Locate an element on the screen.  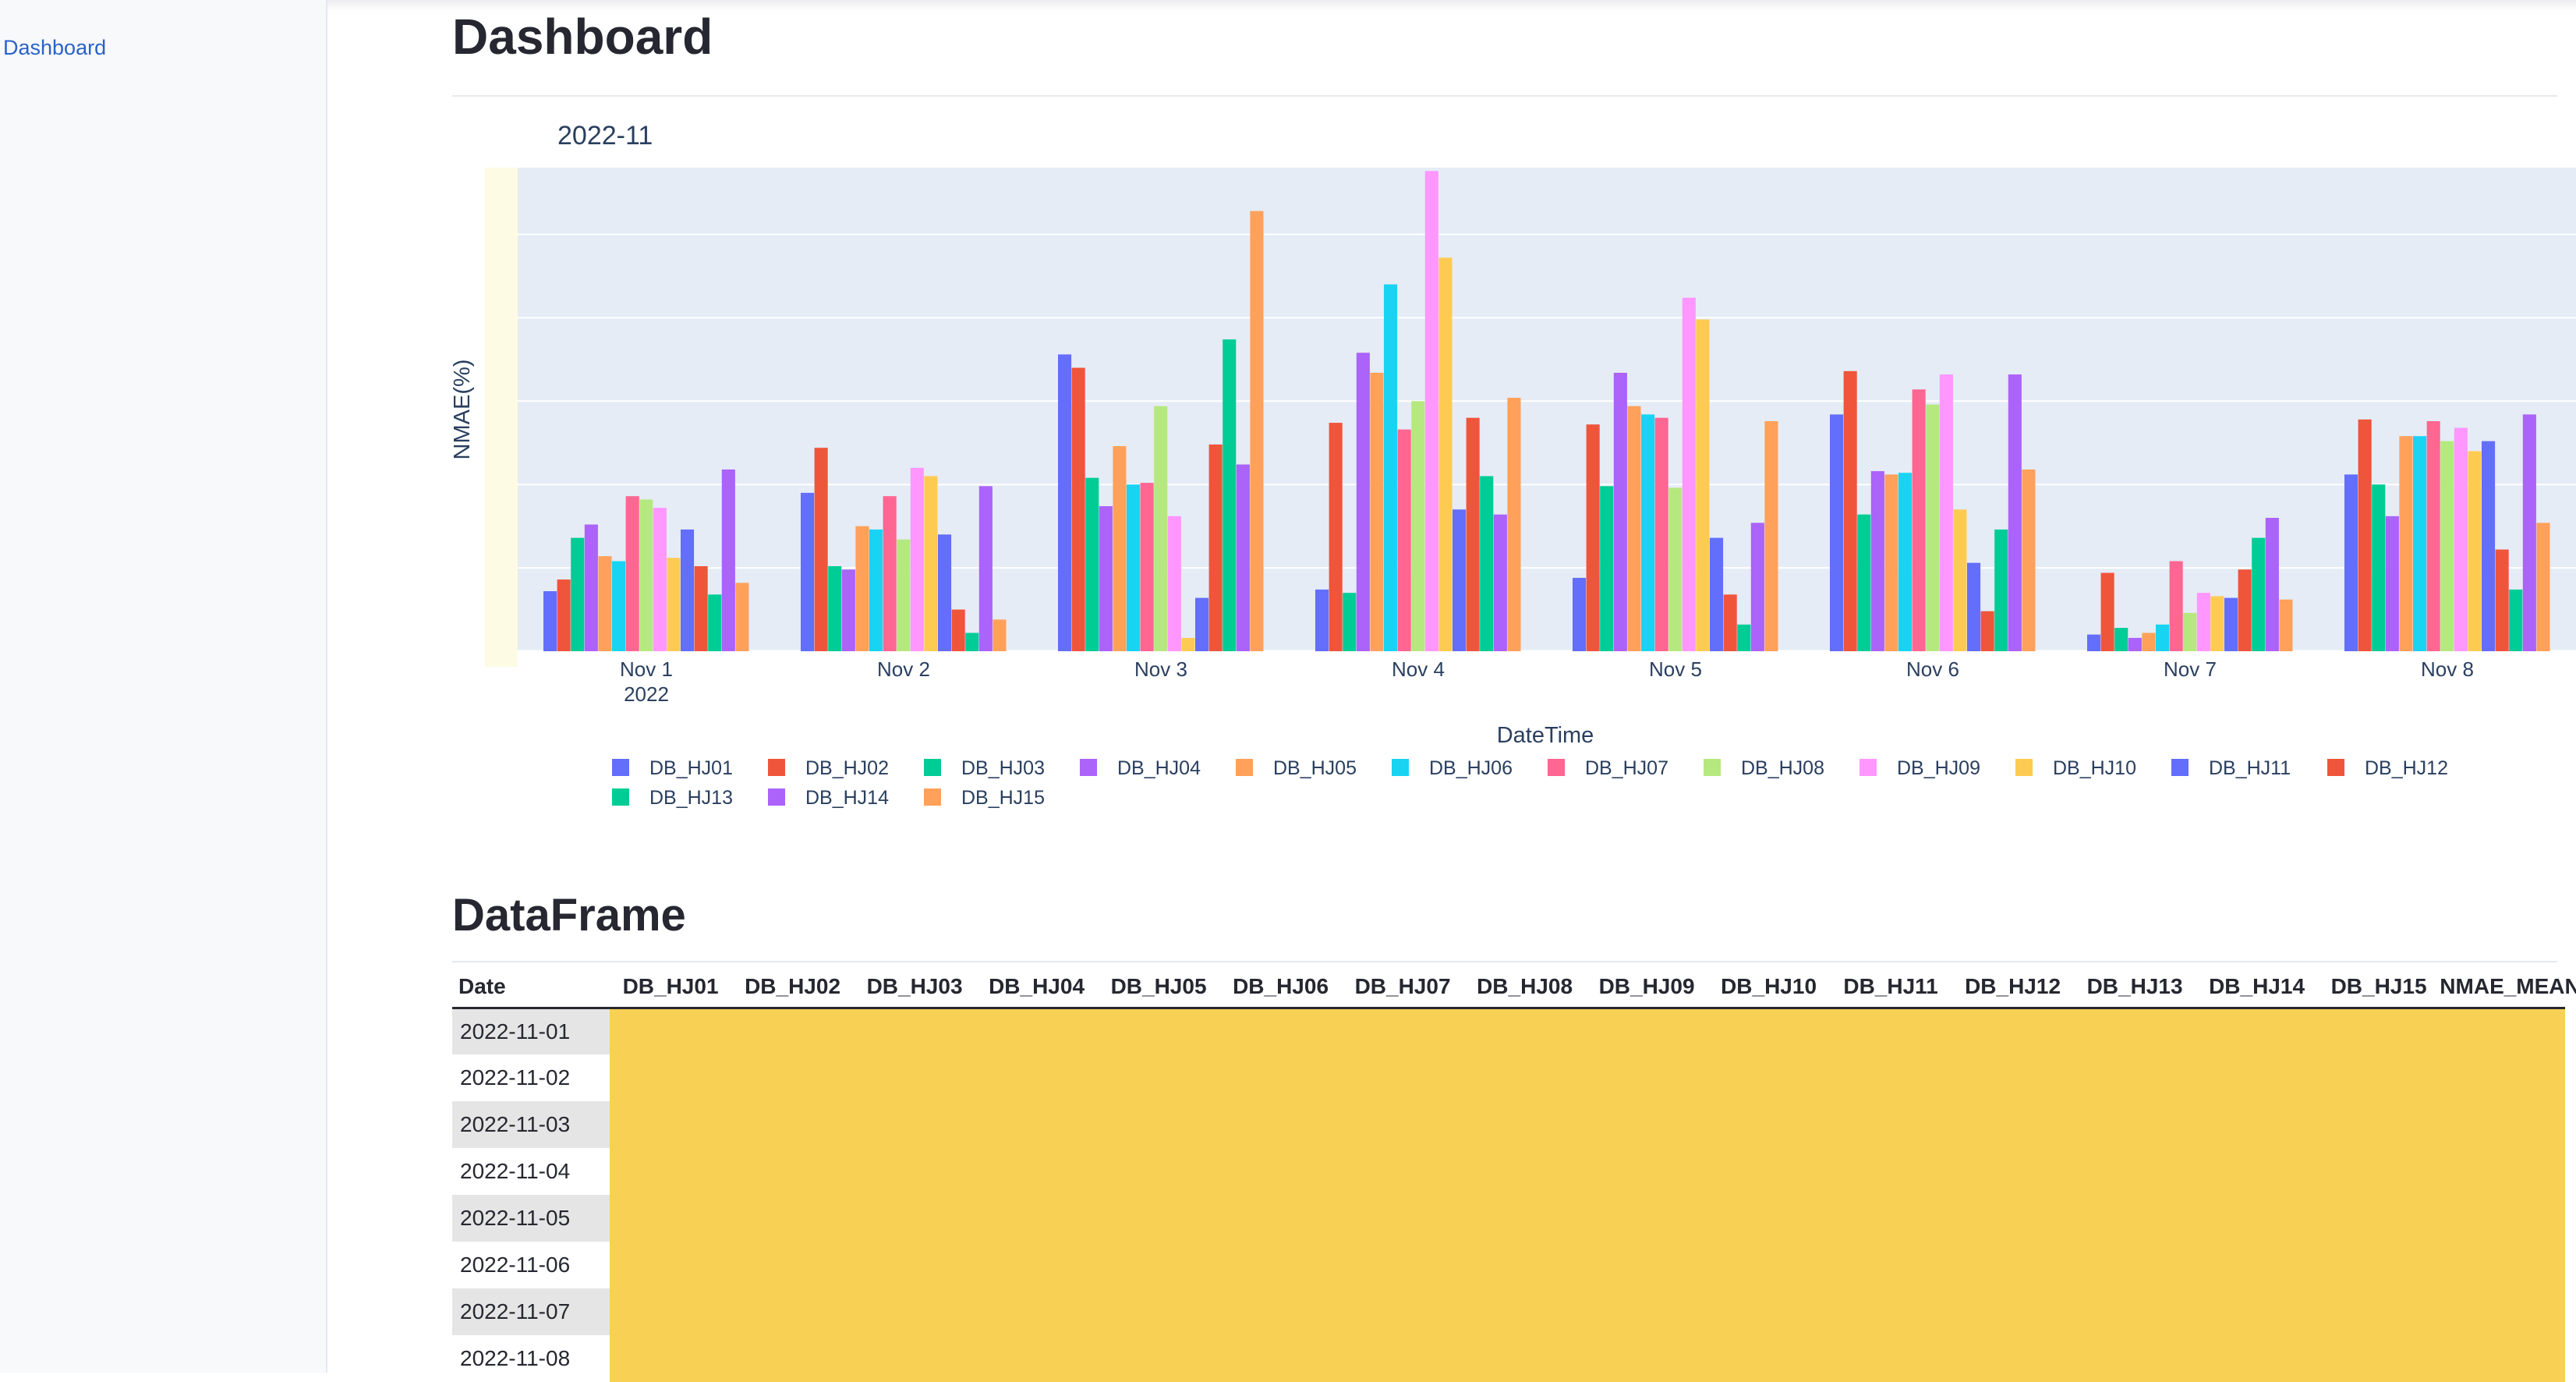
legend-item-db_hj15: DB_HJ15 is located at coordinates (985, 798).